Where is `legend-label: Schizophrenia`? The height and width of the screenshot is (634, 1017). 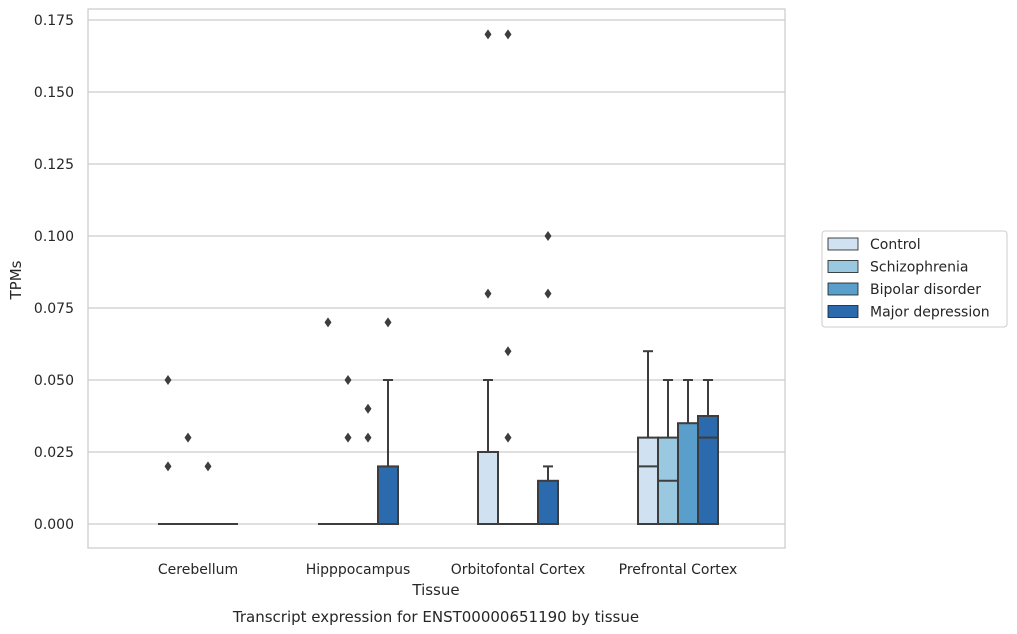 legend-label: Schizophrenia is located at coordinates (919, 268).